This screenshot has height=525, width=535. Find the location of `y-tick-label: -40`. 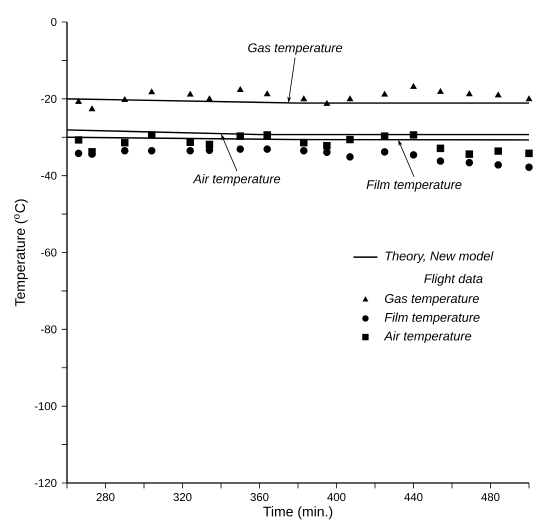

y-tick-label: -40 is located at coordinates (49, 176).